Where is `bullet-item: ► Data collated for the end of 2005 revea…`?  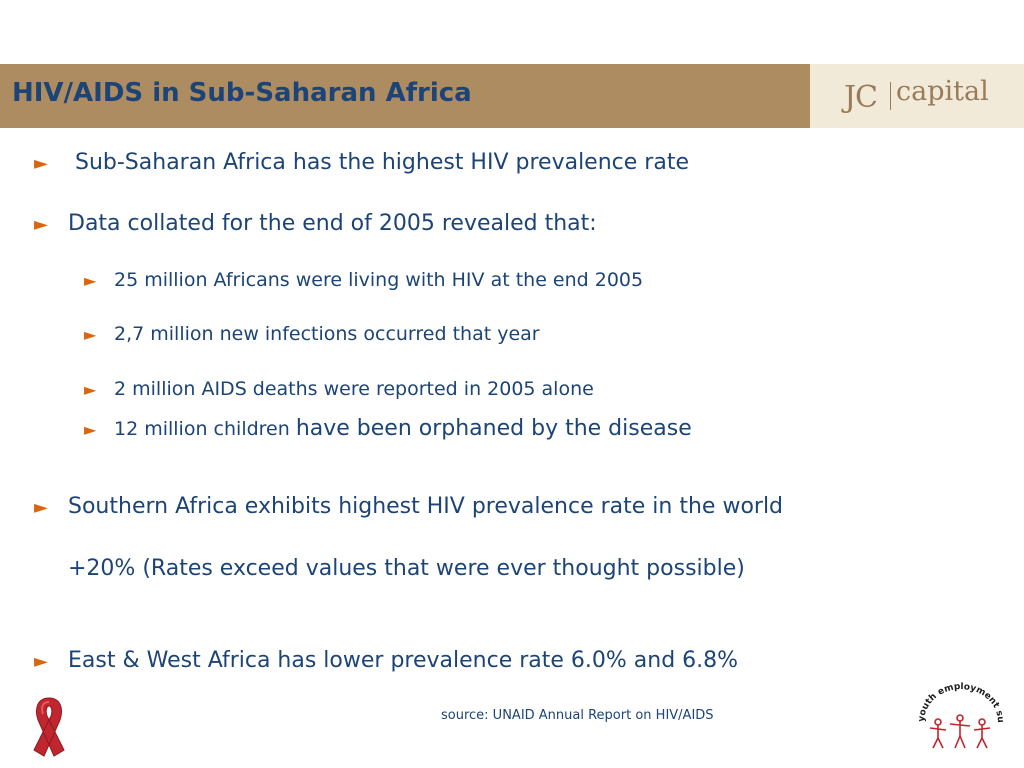
bullet-item: ► Data collated for the end of 2005 revea… is located at coordinates (315, 223).